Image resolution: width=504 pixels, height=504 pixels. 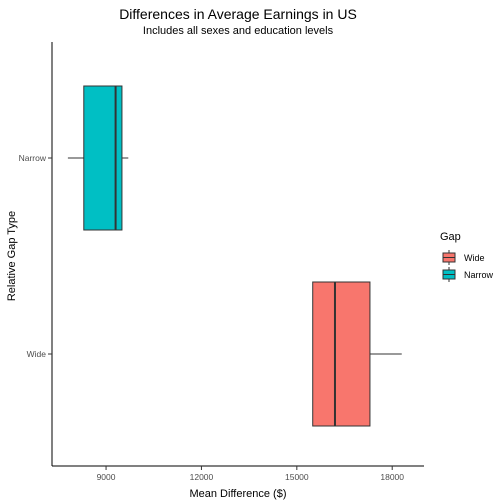 I want to click on legend-title: Gap, so click(x=450, y=237).